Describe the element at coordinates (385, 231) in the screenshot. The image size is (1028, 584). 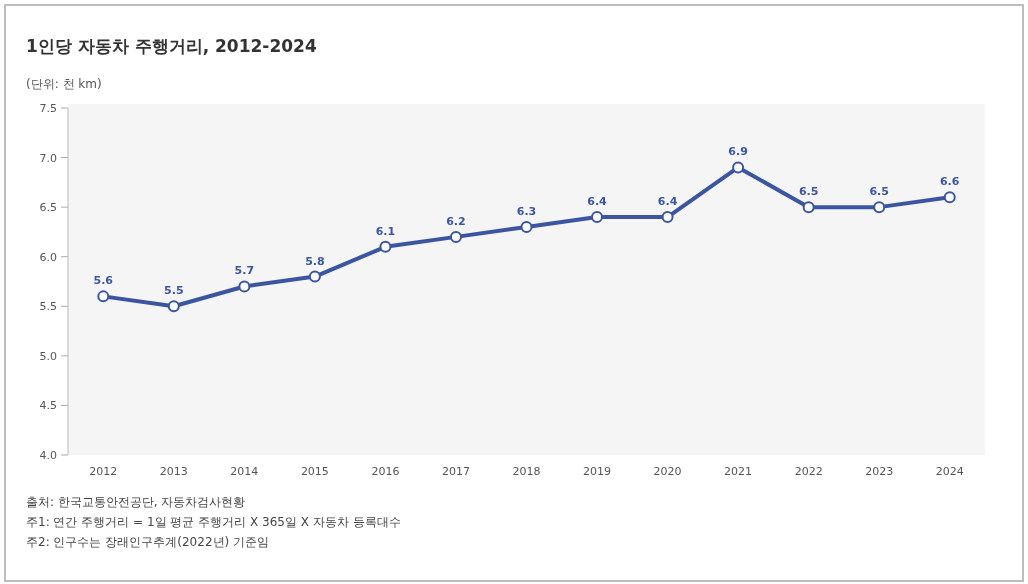
I see `data-label: 6.1` at that location.